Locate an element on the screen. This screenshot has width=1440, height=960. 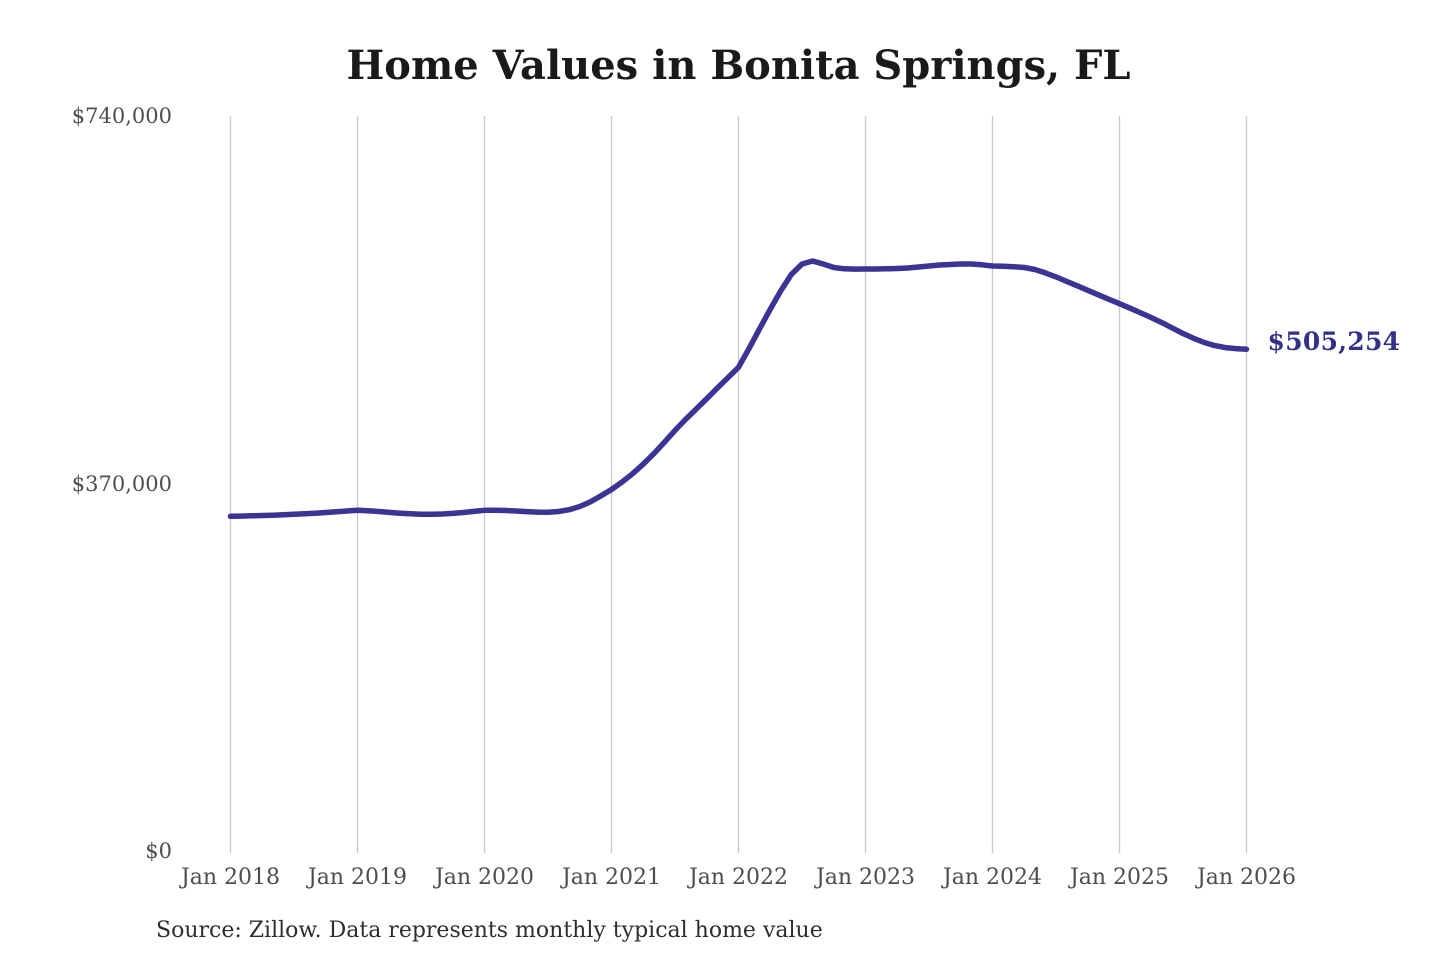
x-axis-tick-label: Jan 2025 is located at coordinates (1119, 877).